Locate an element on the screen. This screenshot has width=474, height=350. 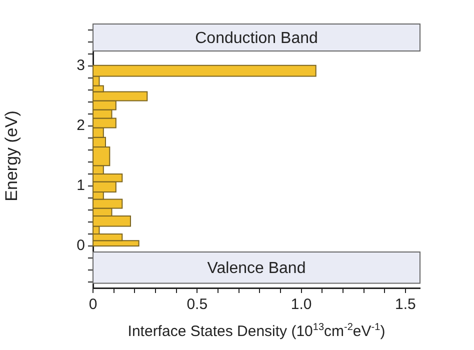
y-tick-label: 0 is located at coordinates (80, 245).